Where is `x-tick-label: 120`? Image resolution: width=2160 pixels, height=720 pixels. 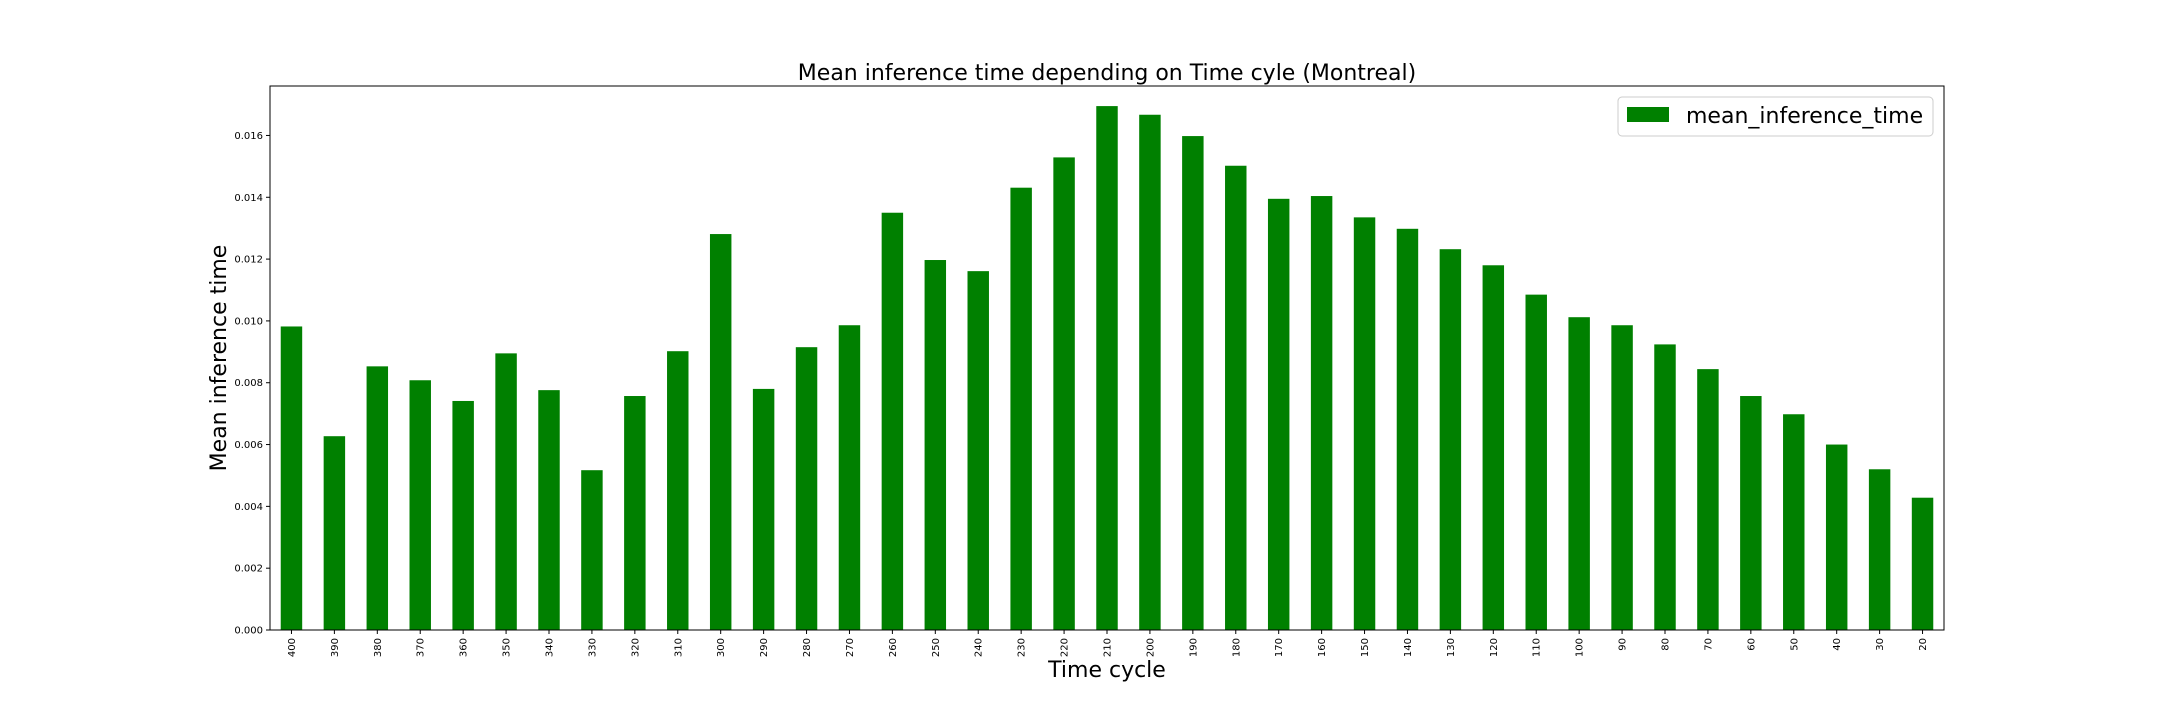 x-tick-label: 120 is located at coordinates (1494, 647).